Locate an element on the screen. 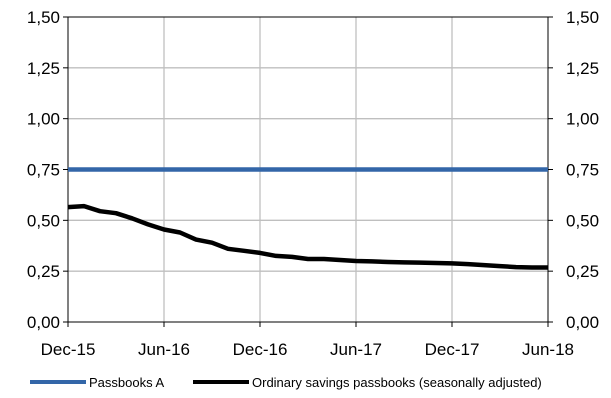 The width and height of the screenshot is (611, 398). x-tick-label: Jun-17 is located at coordinates (356, 349).